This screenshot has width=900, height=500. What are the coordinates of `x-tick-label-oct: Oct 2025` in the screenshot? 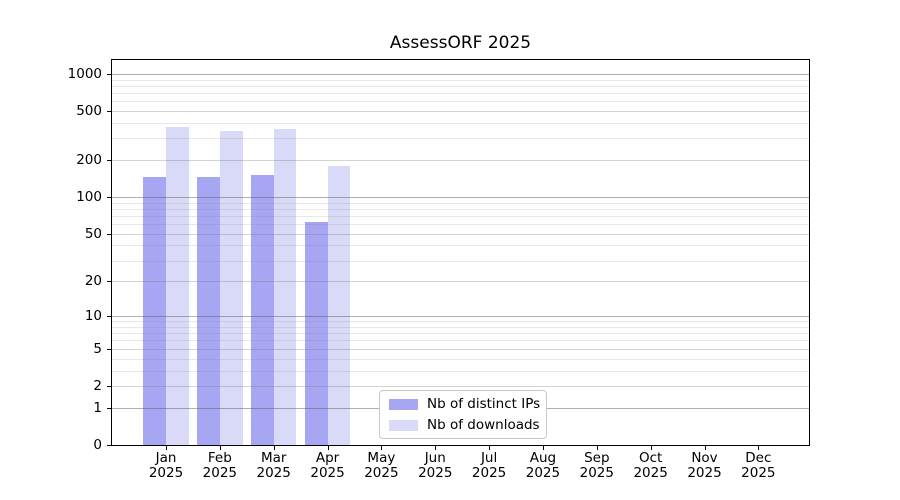 It's located at (651, 466).